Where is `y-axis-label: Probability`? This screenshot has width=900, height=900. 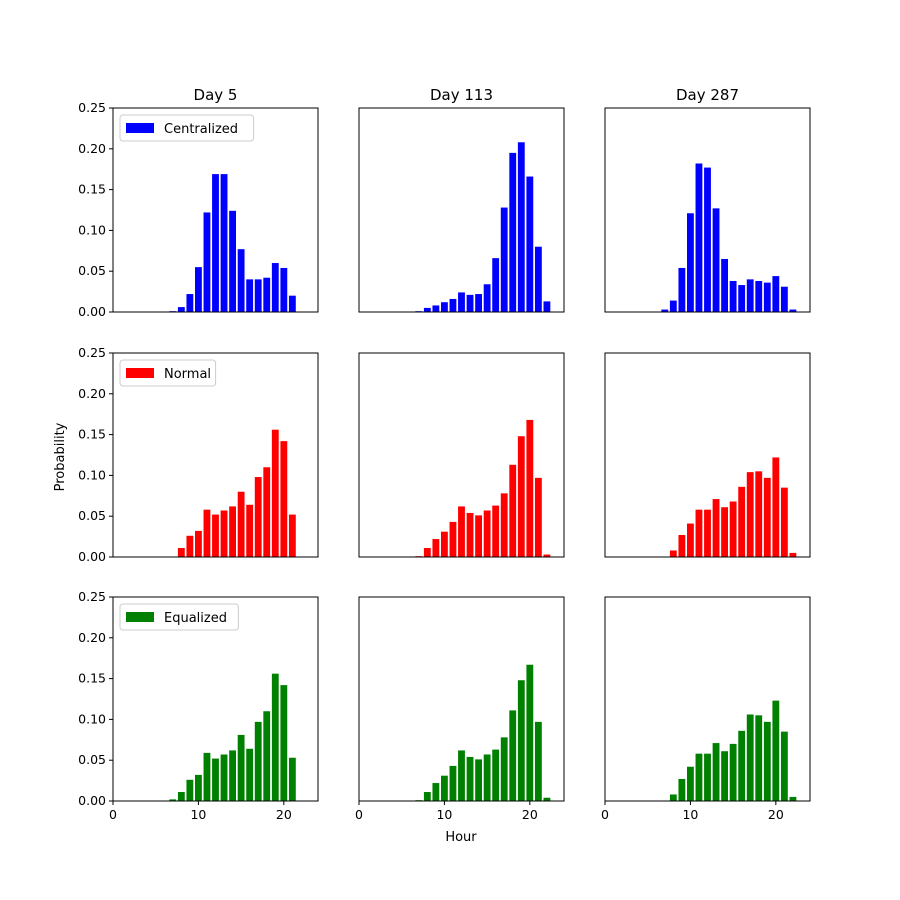 y-axis-label: Probability is located at coordinates (60, 456).